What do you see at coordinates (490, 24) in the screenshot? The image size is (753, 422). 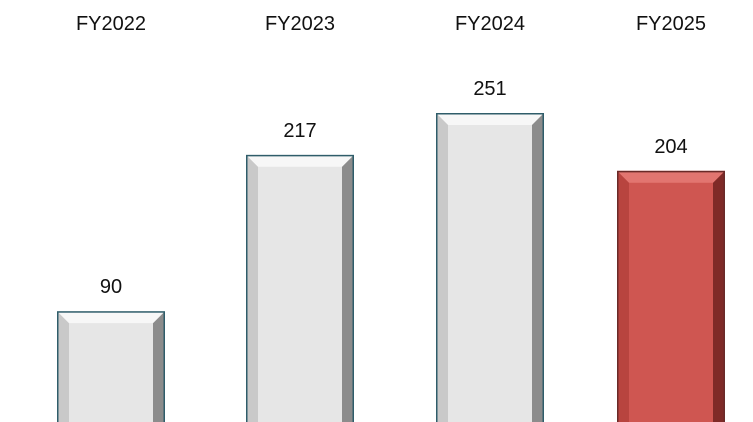 I see `category-label-fy2024: FY2024` at bounding box center [490, 24].